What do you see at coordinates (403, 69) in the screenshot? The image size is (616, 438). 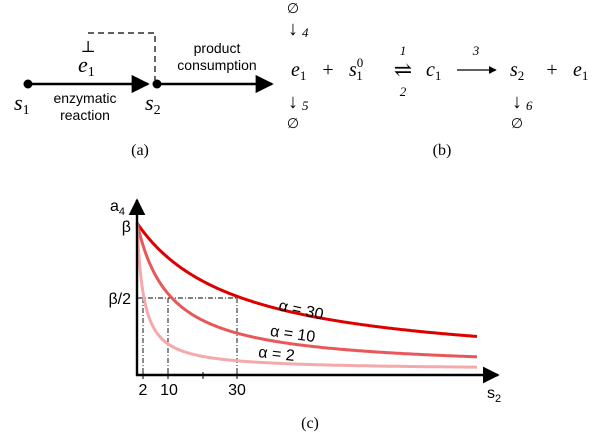 I see `equilibrium-arrows: ⇌` at bounding box center [403, 69].